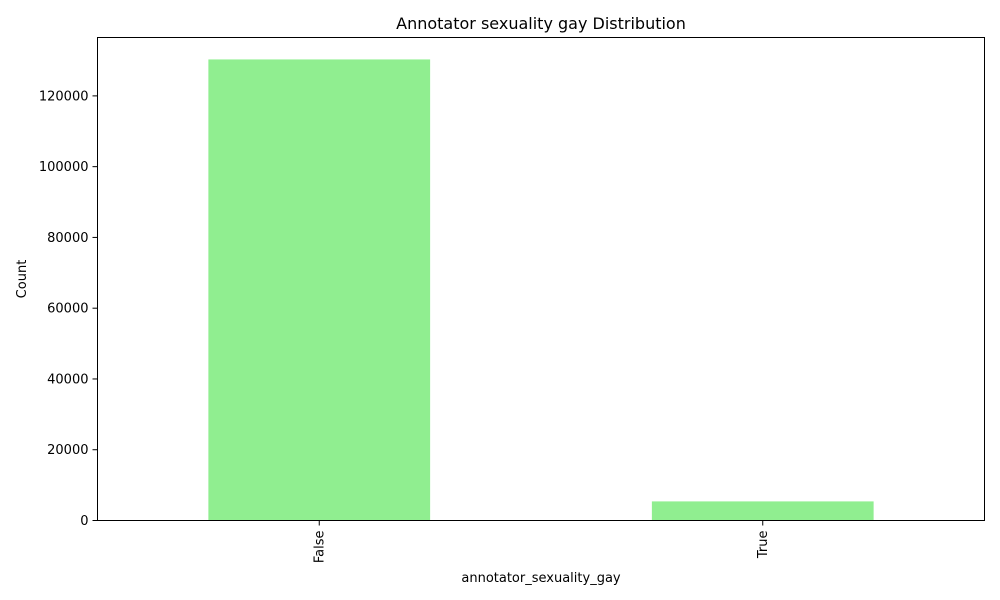 The height and width of the screenshot is (600, 1000). I want to click on x-axis-ticks: False True, so click(541, 542).